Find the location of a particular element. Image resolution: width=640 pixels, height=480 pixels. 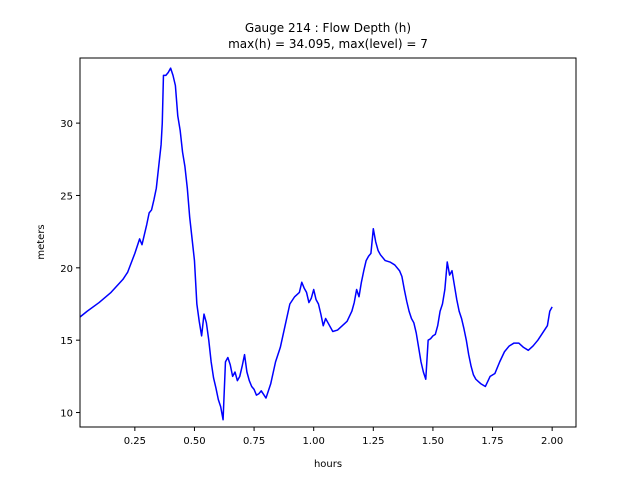

x-tick-label: 1.75 is located at coordinates (492, 441).